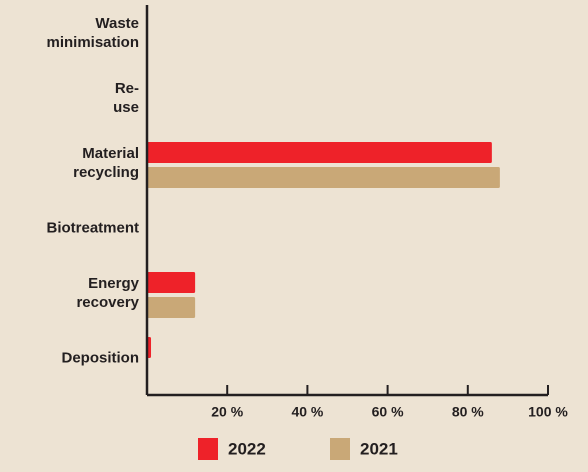  What do you see at coordinates (108, 293) in the screenshot?
I see `category-label: Energy recovery` at bounding box center [108, 293].